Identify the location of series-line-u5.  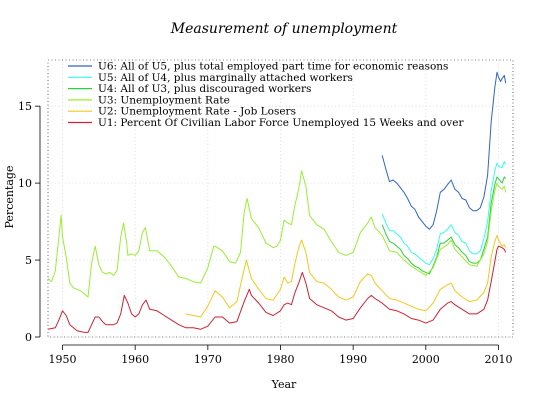
(444, 213).